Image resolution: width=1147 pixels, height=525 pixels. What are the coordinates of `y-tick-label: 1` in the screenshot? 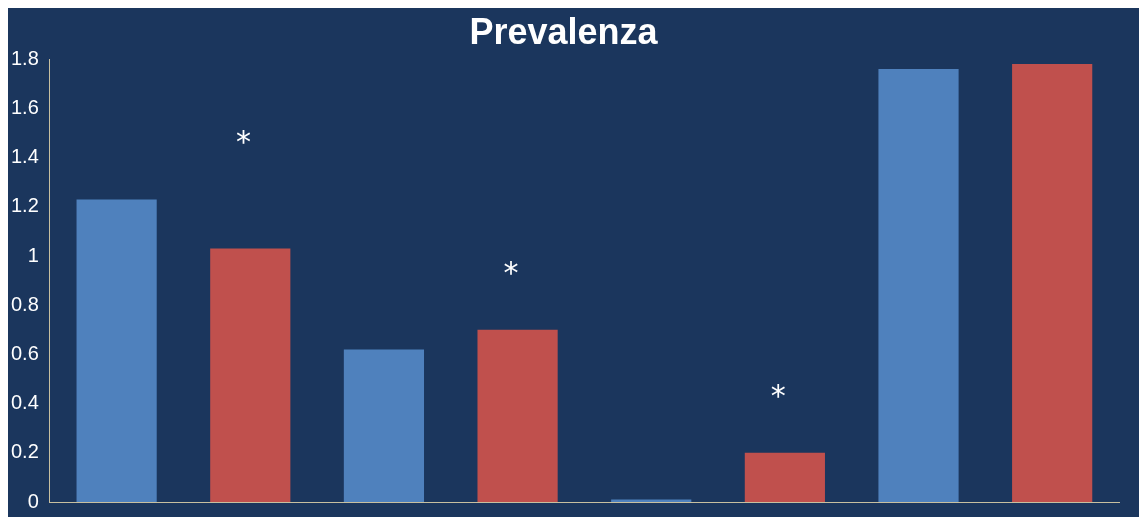 It's located at (33, 254).